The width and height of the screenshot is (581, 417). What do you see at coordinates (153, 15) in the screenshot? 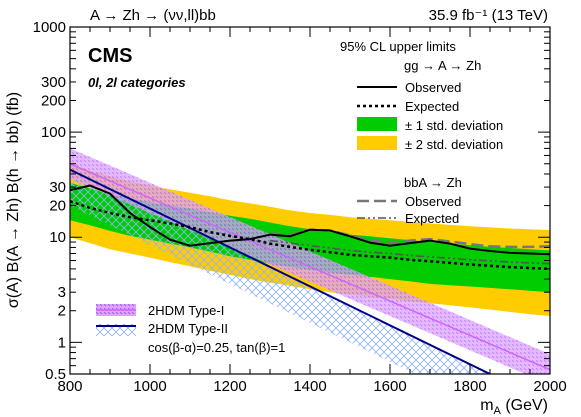
I see `process-header: A → Zh → (νν,ll)bb` at bounding box center [153, 15].